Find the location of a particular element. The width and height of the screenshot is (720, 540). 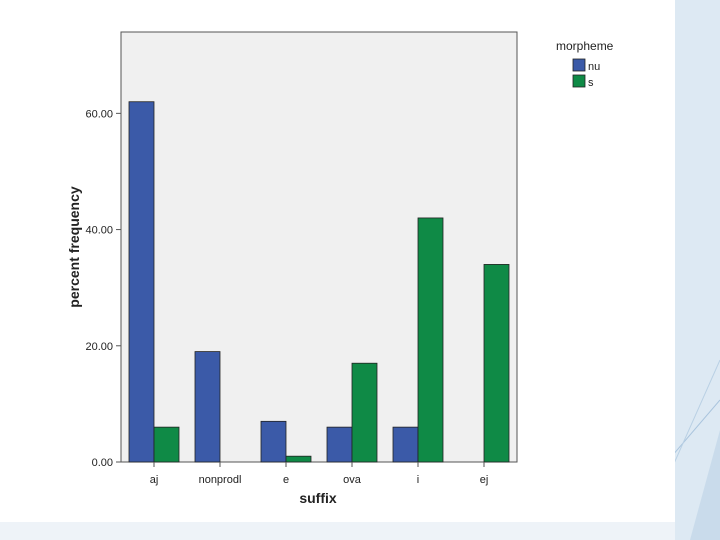

x-tick-label: nonprodl is located at coordinates (220, 480).